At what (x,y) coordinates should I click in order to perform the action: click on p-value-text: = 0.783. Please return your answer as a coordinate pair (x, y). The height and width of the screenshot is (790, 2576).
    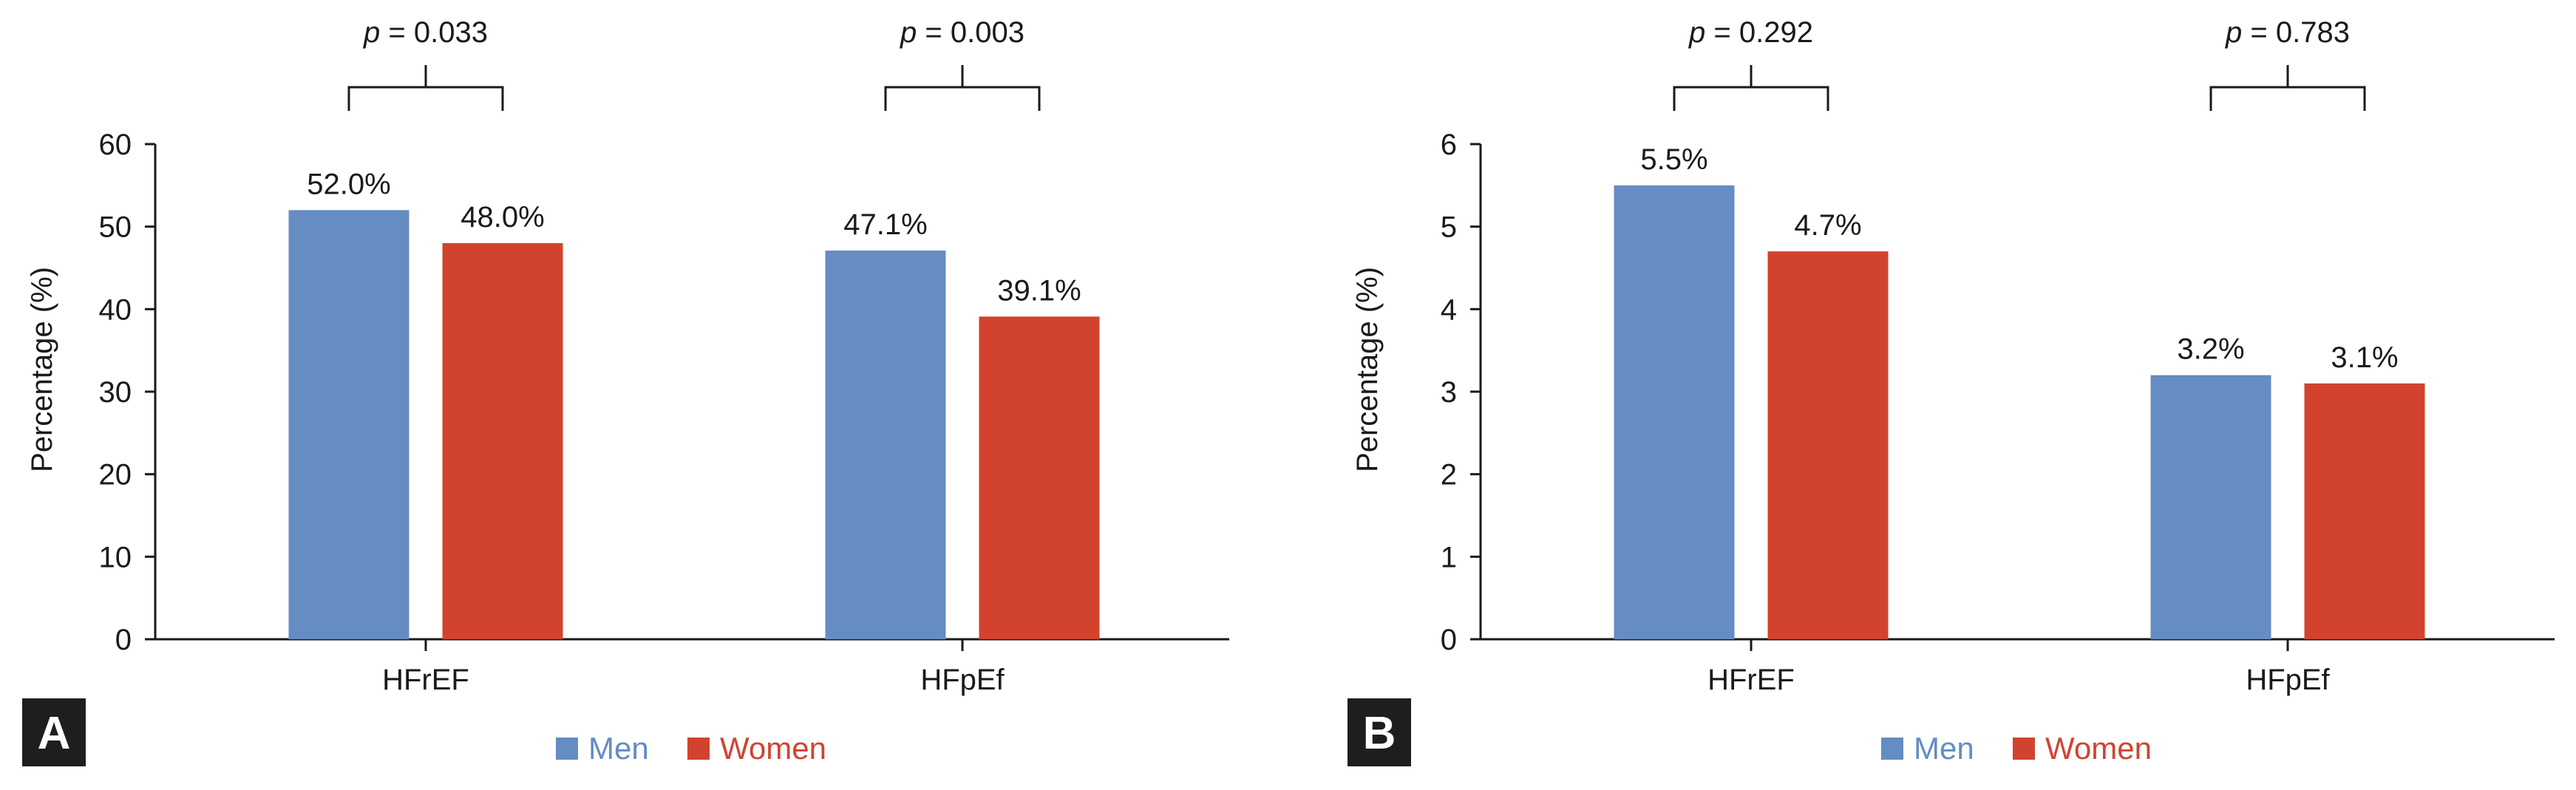
    Looking at the image, I should click on (2296, 33).